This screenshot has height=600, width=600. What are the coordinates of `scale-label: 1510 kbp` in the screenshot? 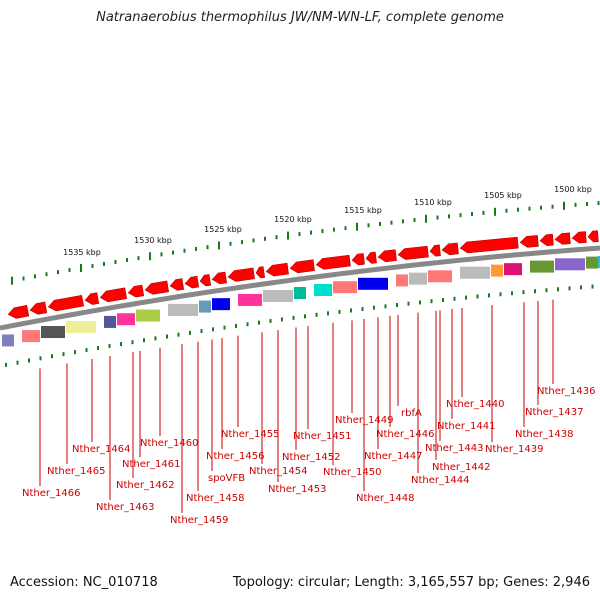 It's located at (433, 202).